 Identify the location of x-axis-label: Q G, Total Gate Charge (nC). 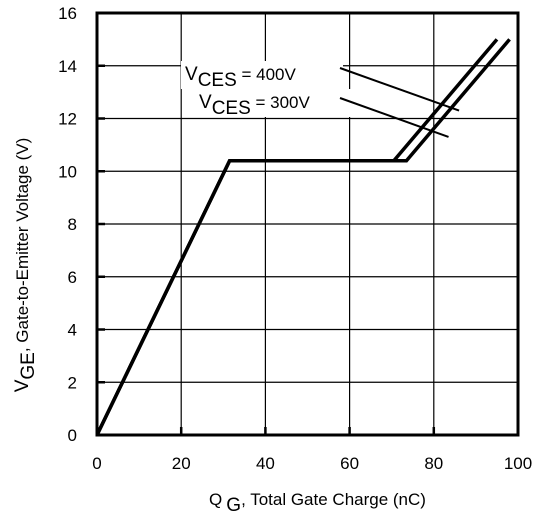
(317, 503).